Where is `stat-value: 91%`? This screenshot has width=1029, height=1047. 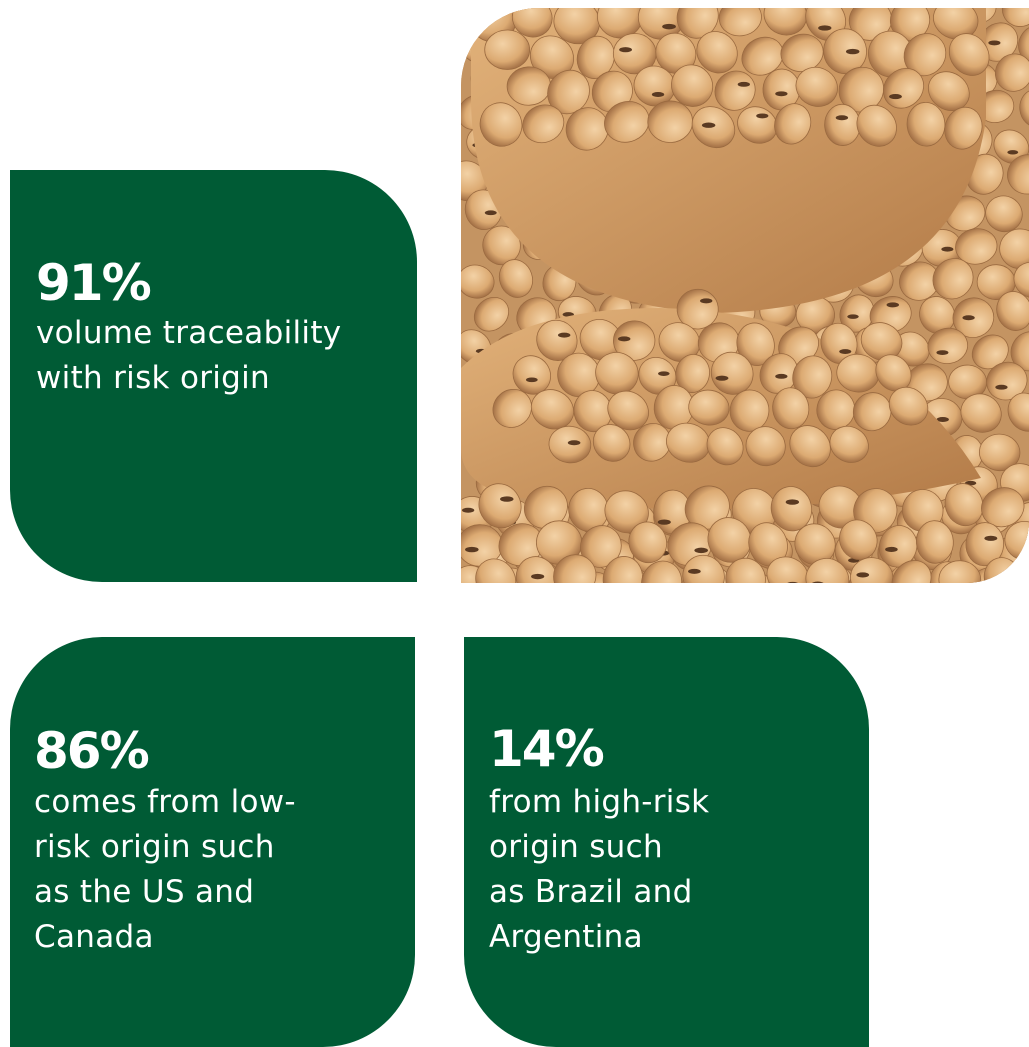
stat-value: 91% is located at coordinates (94, 283).